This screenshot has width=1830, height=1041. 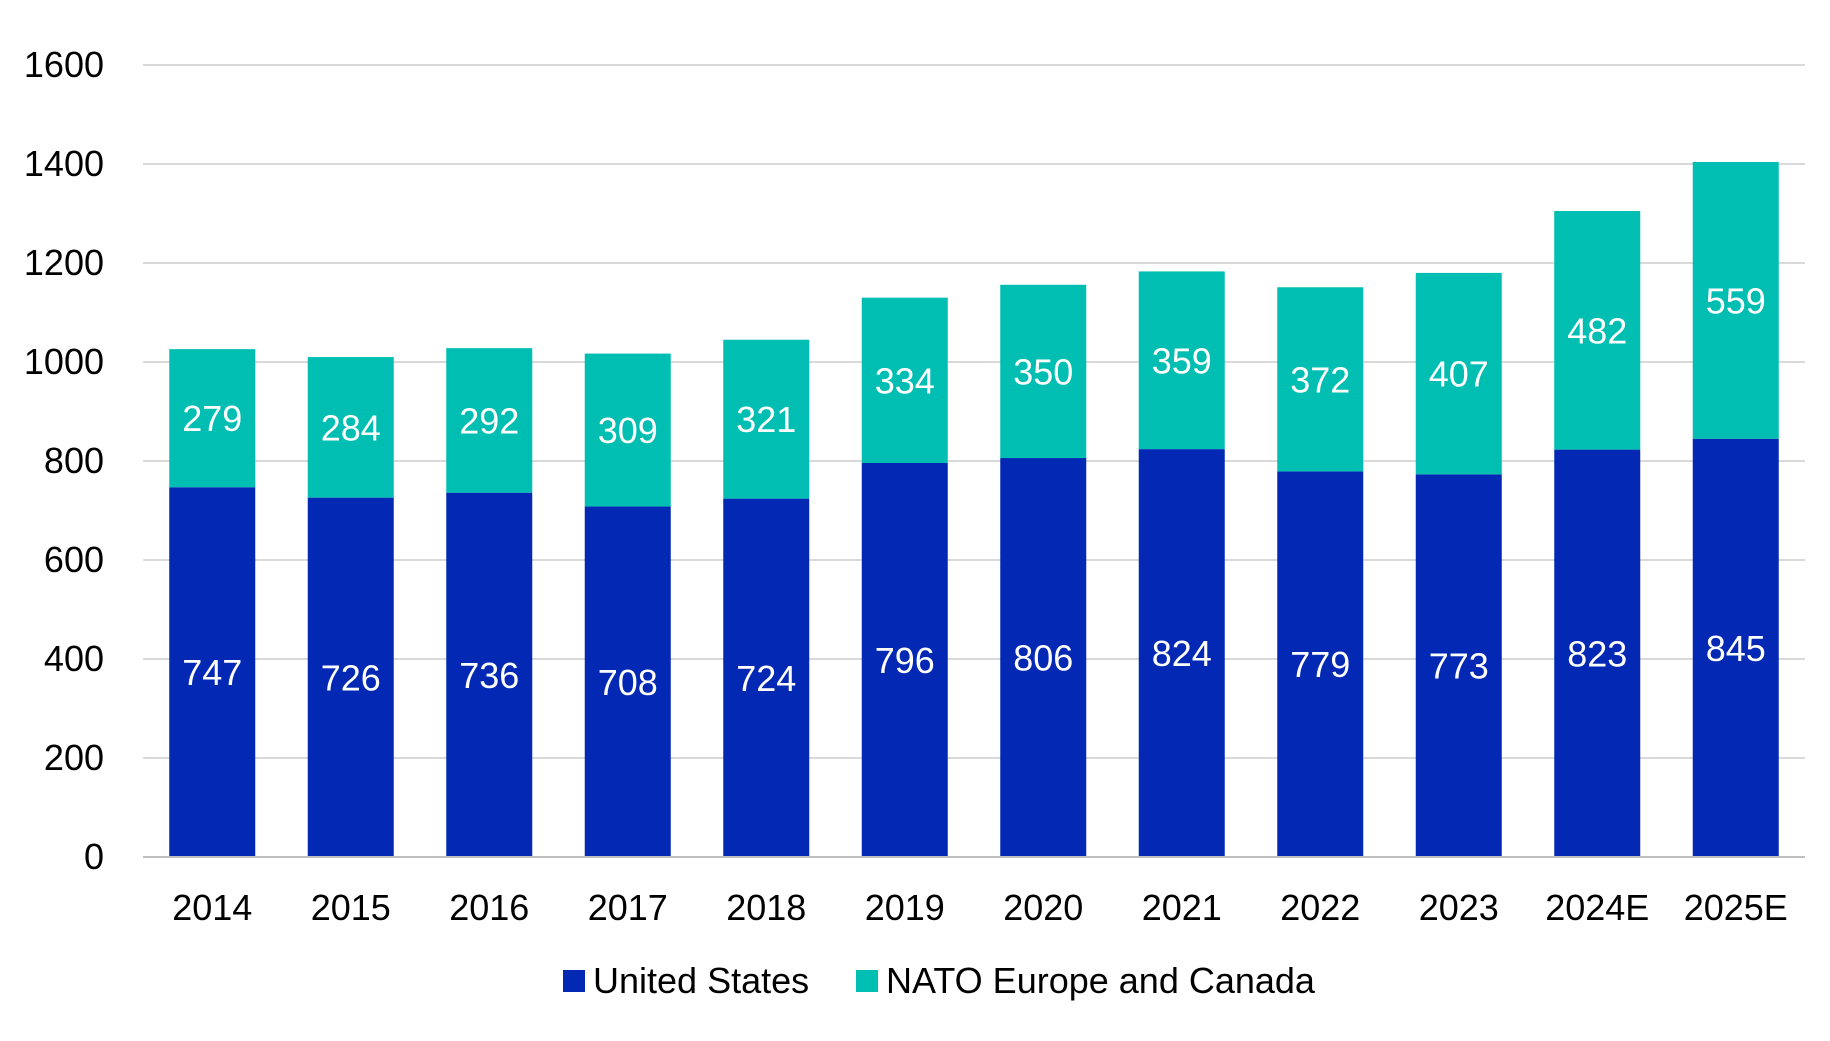 What do you see at coordinates (74, 559) in the screenshot?
I see `y-tick-label-600: 600` at bounding box center [74, 559].